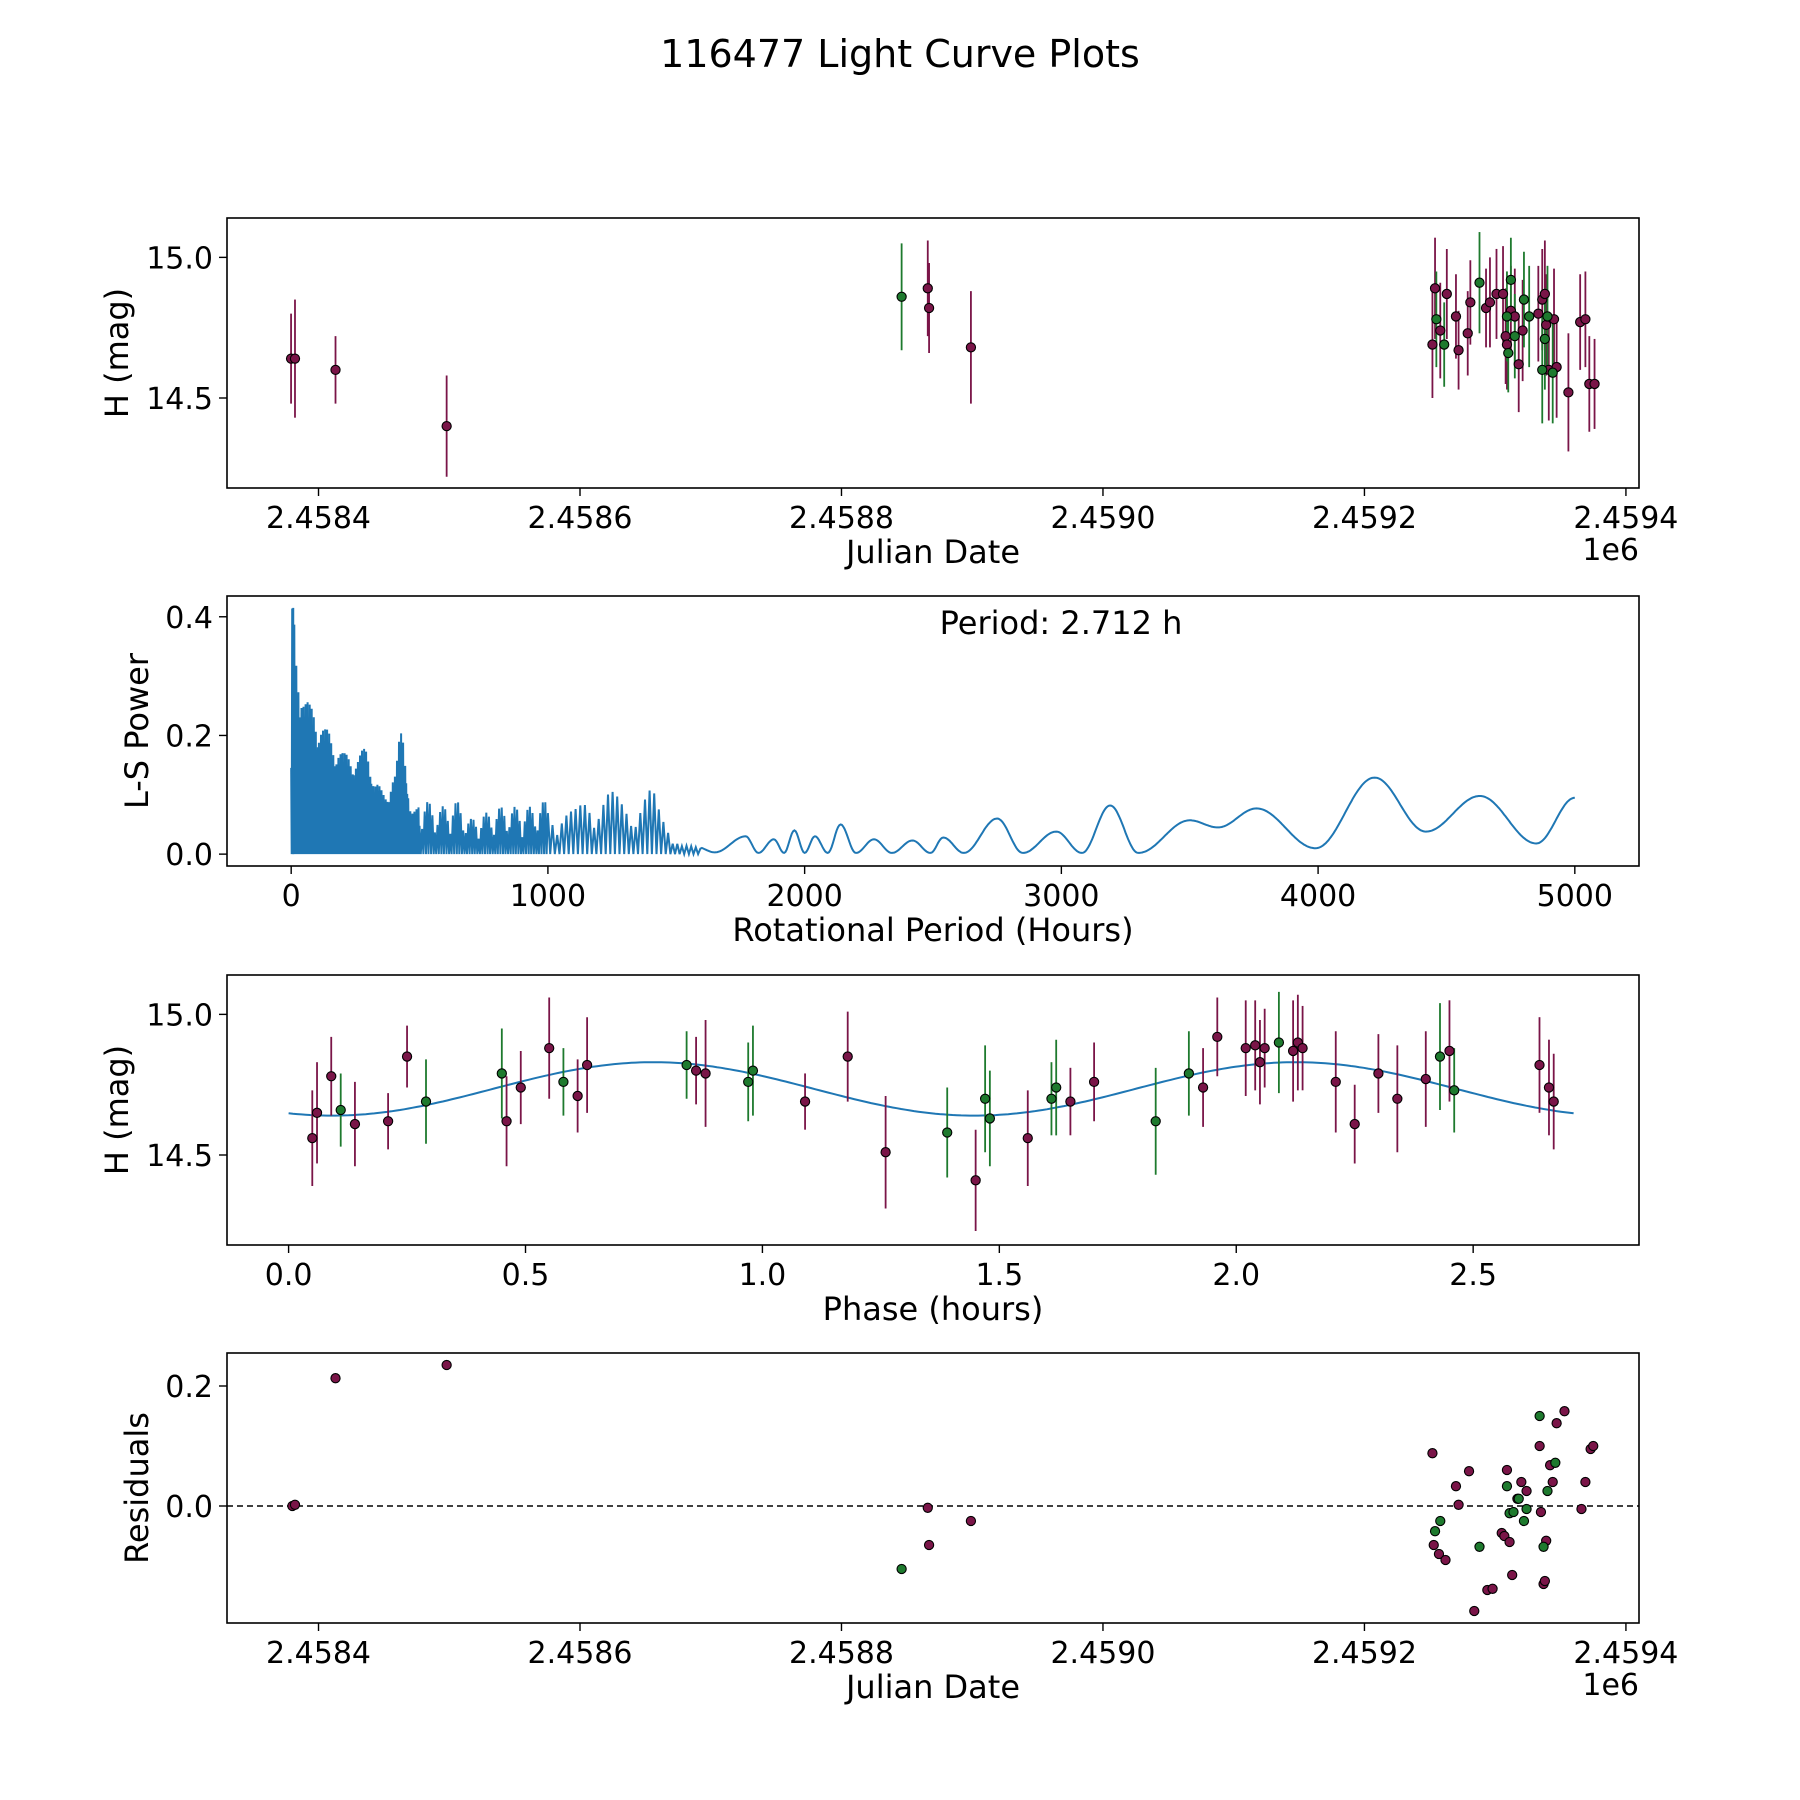 The image size is (1800, 1800). Describe the element at coordinates (1625, 1653) in the screenshot. I see `residuals-xtick-label: 2.4594` at that location.